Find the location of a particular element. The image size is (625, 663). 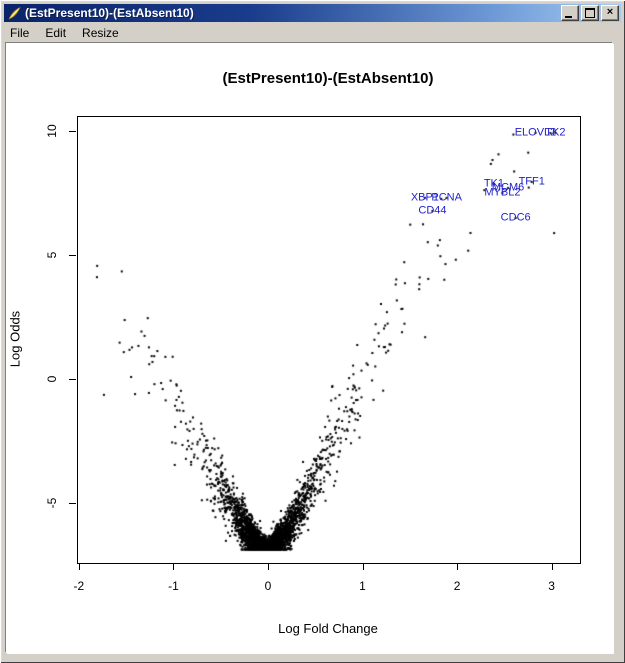

gene-label-cd44: CD44 is located at coordinates (432, 210).